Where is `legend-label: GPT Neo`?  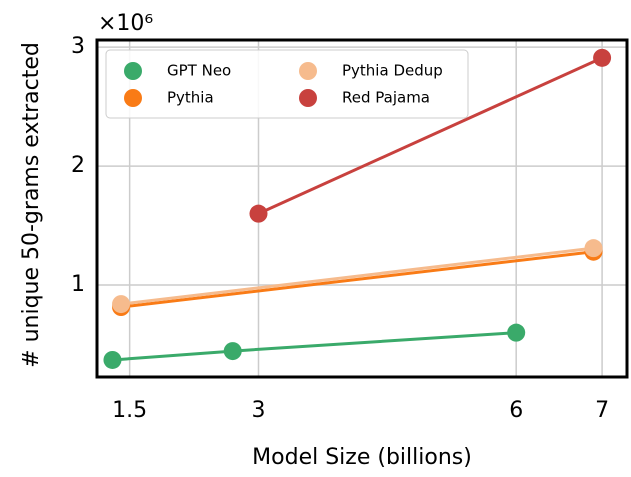 legend-label: GPT Neo is located at coordinates (199, 71).